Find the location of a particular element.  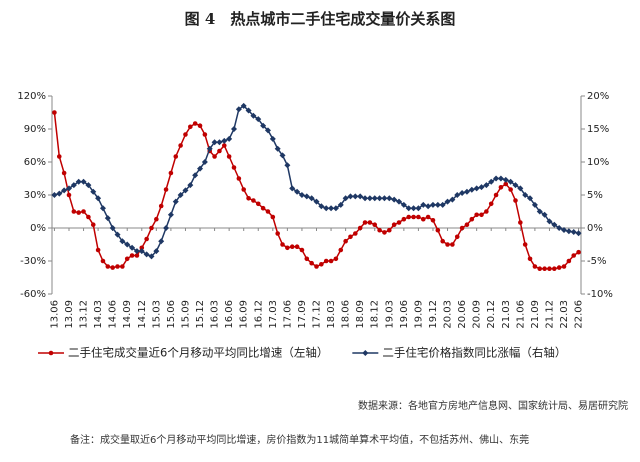

y2-tick-label: 0% is located at coordinates (595, 228).